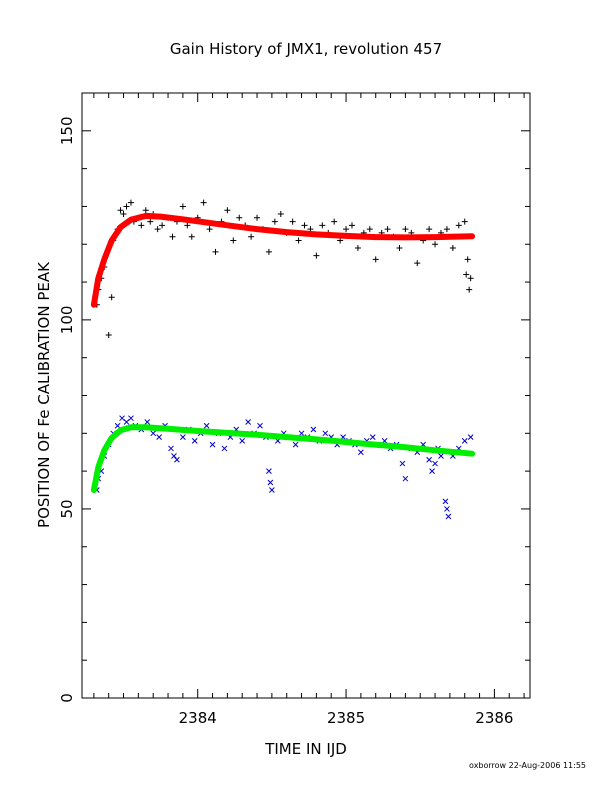  I want to click on x-tick-label: 2385, so click(346, 718).